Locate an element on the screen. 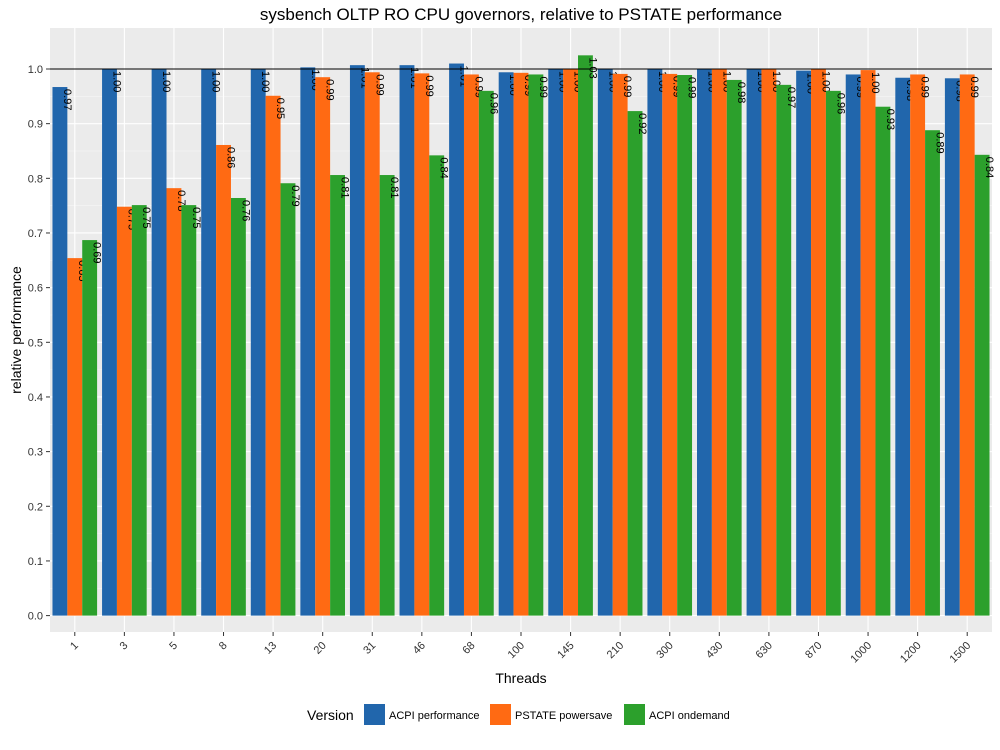 The height and width of the screenshot is (750, 1000). y-tick-label: 0.7 is located at coordinates (35, 234).